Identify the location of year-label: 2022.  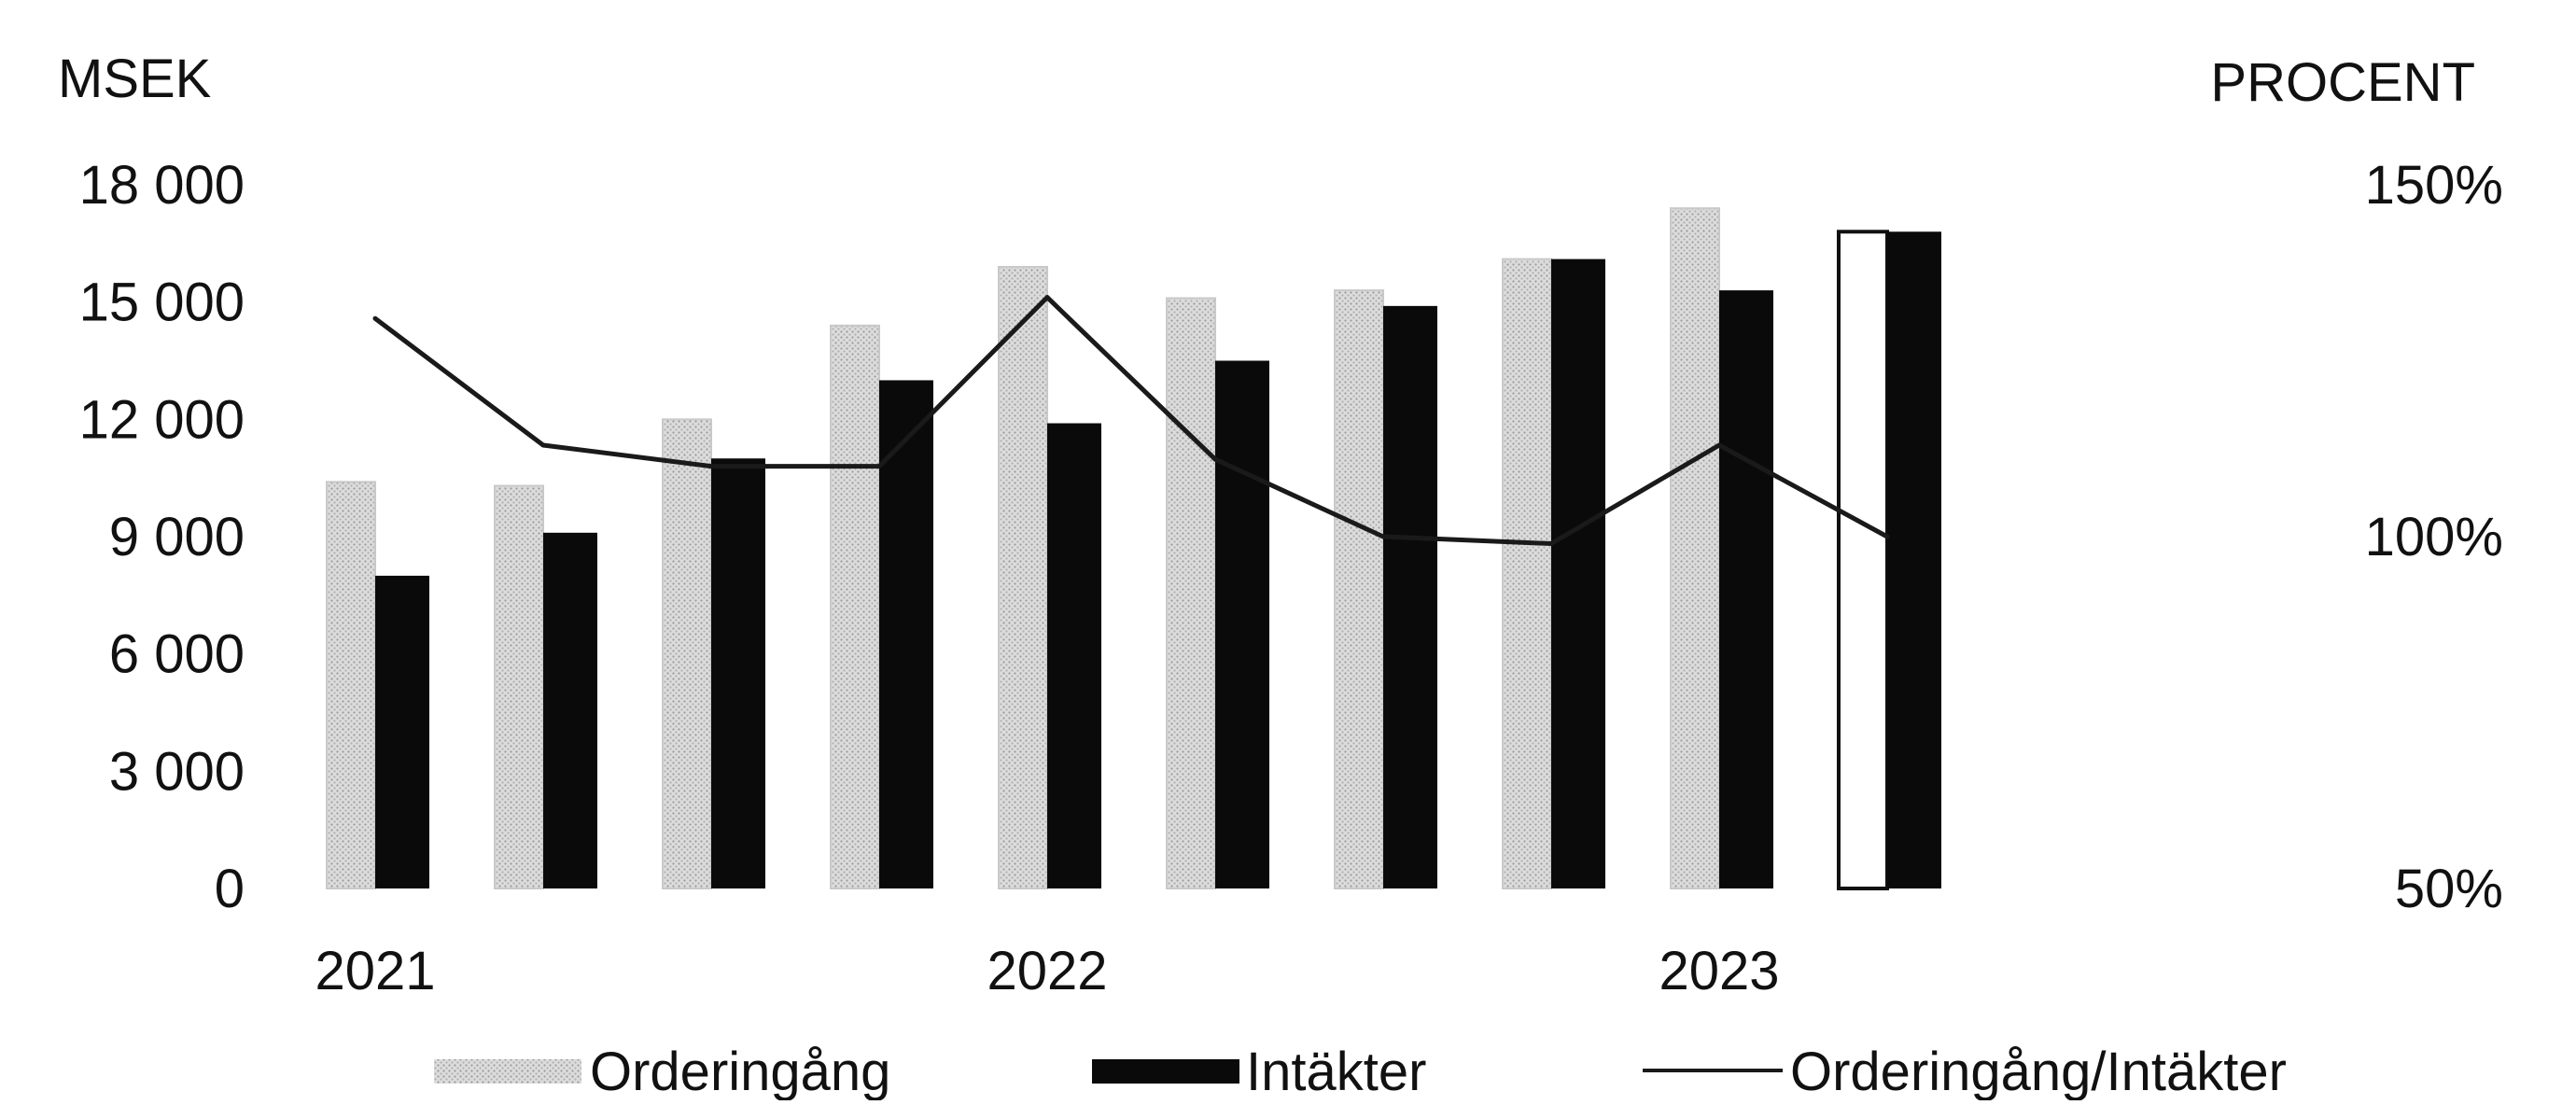
(1047, 971).